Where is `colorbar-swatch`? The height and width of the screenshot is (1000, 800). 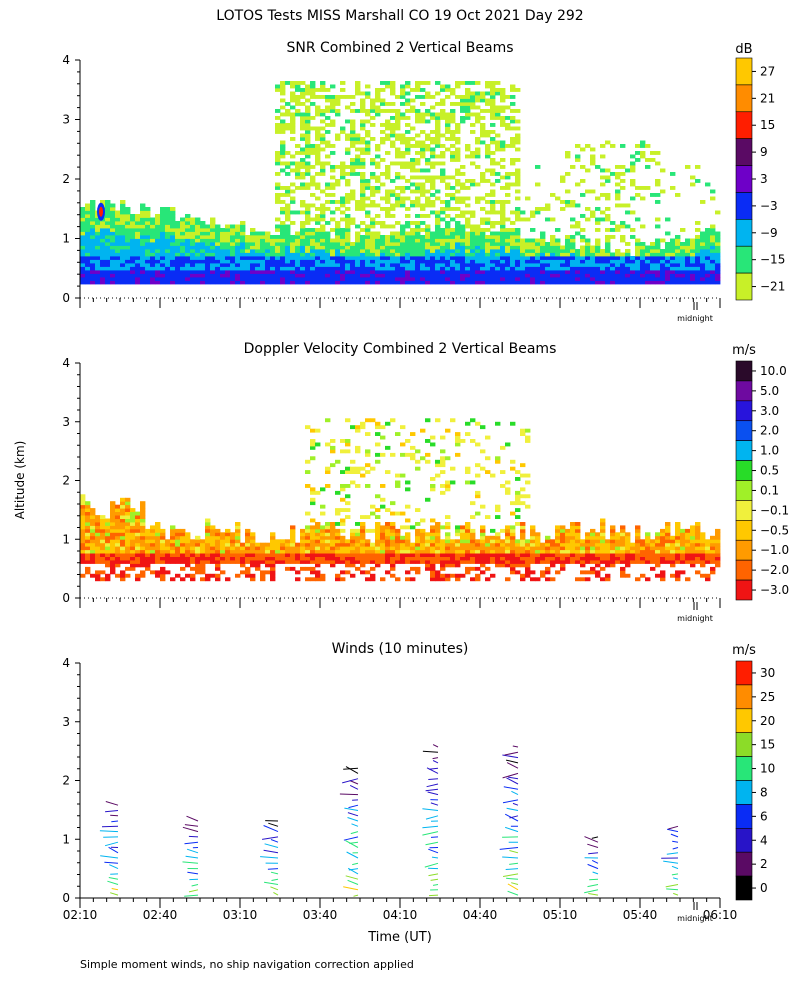 colorbar-swatch is located at coordinates (744, 206).